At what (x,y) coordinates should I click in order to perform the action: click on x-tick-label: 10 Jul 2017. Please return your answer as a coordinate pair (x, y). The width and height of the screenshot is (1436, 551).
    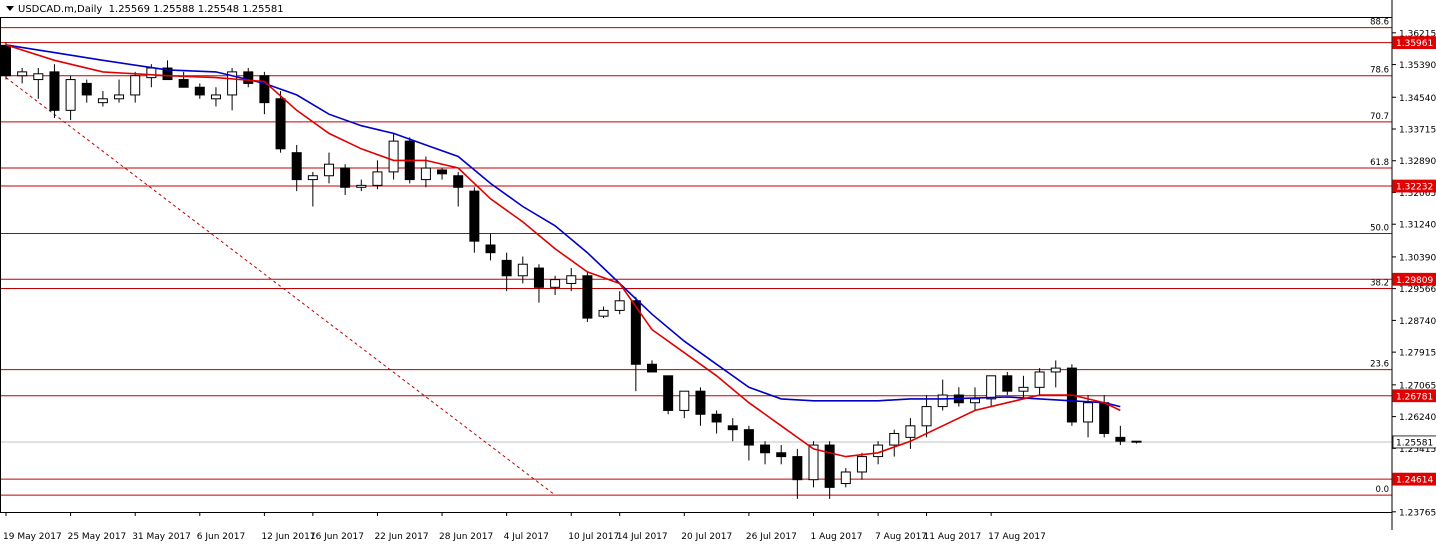
    Looking at the image, I should click on (593, 537).